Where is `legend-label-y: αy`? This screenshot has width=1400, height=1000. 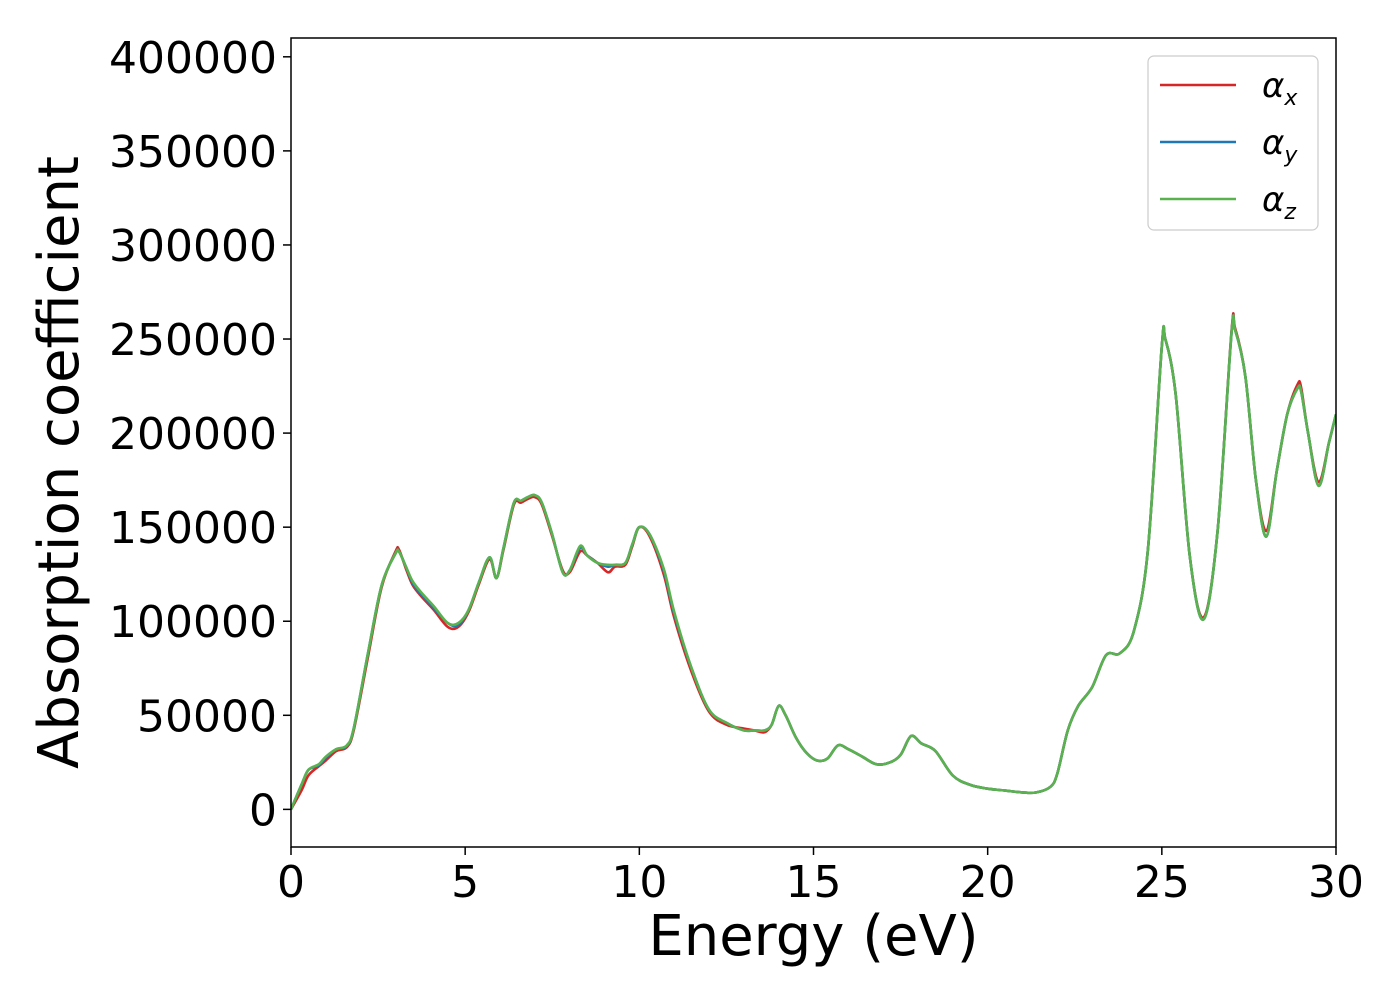
legend-label-y: αy is located at coordinates (1280, 145).